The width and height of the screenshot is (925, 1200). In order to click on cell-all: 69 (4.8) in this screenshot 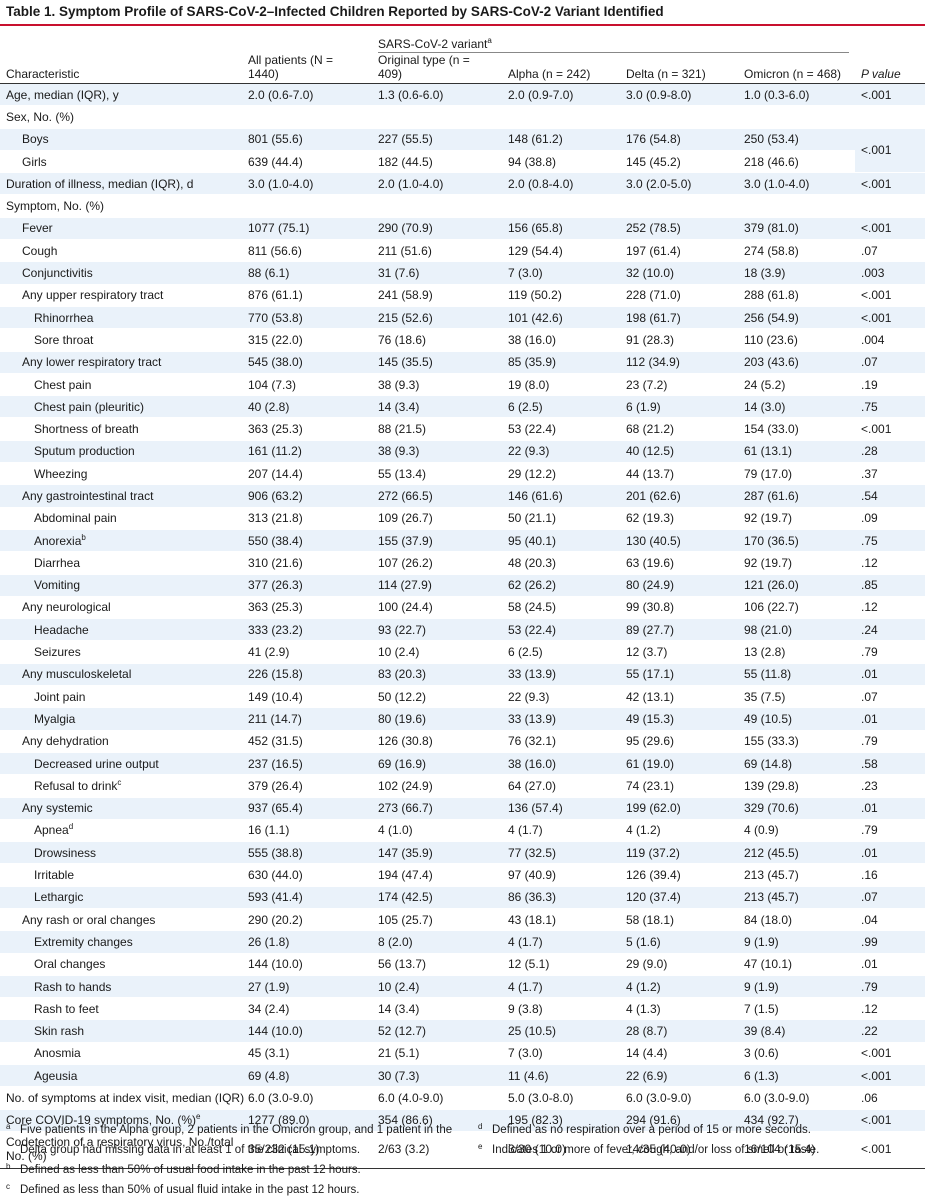, I will do `click(307, 1075)`.